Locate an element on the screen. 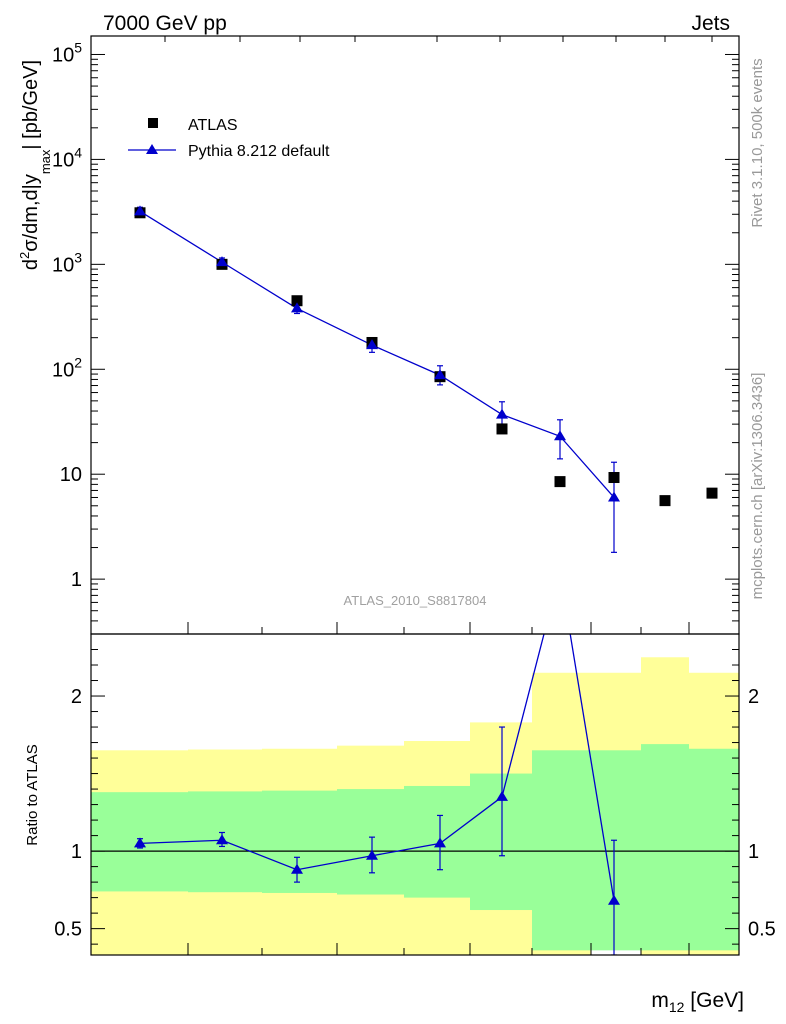 The height and width of the screenshot is (1024, 786). main-y-label: d2σ/dm,d|ymax| [pb/GeV] is located at coordinates (35, 165).